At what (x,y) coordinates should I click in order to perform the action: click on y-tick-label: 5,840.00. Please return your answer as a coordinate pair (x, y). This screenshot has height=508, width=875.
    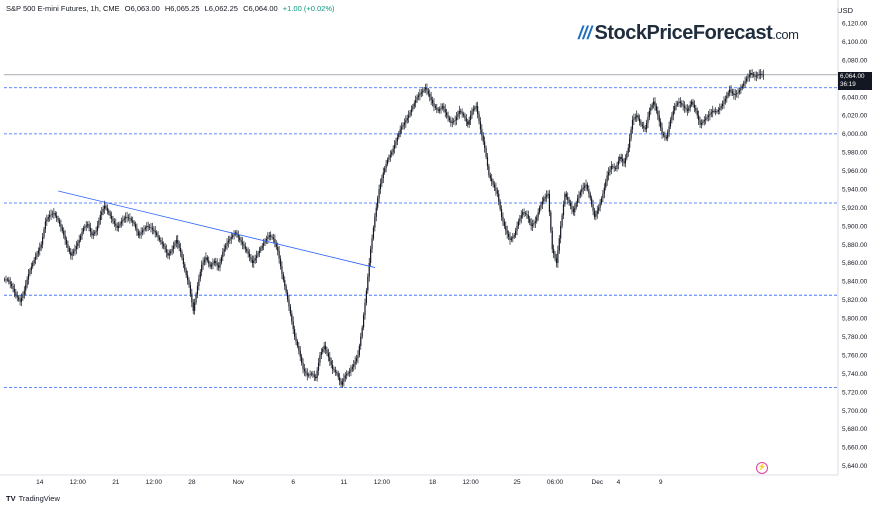
    Looking at the image, I should click on (855, 282).